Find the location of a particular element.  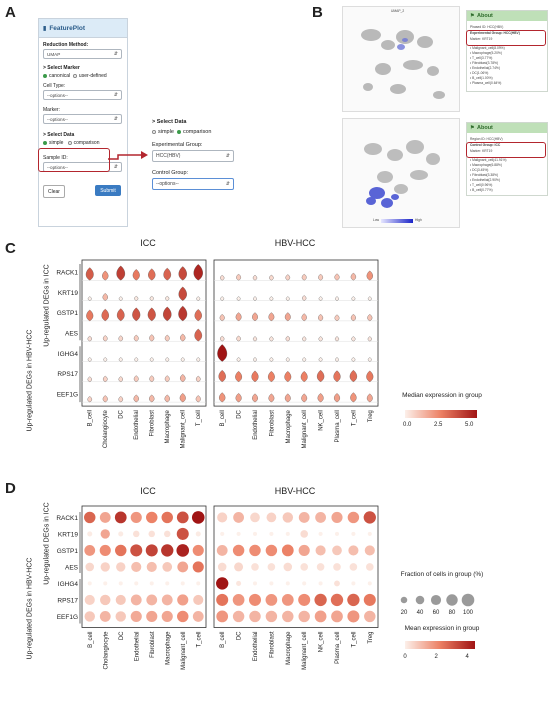

submit-button: Submit is located at coordinates (108, 190).